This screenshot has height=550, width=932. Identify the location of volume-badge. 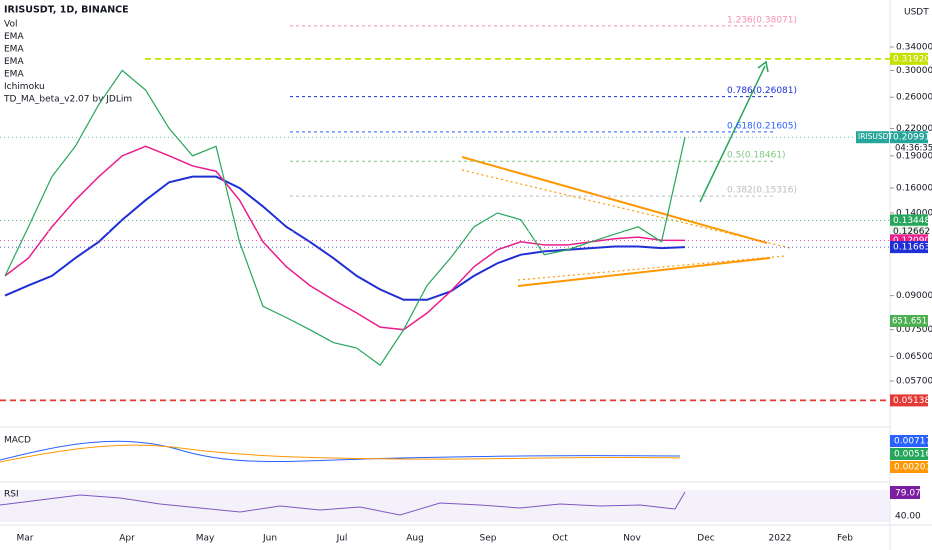
(909, 321).